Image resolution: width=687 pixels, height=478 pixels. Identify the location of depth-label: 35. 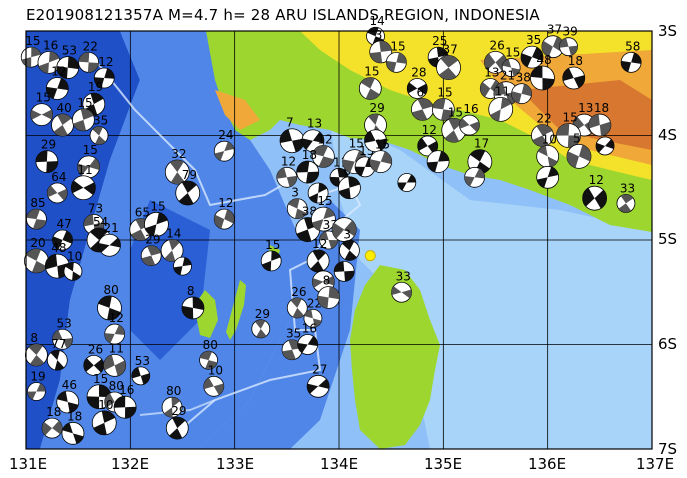
(293, 334).